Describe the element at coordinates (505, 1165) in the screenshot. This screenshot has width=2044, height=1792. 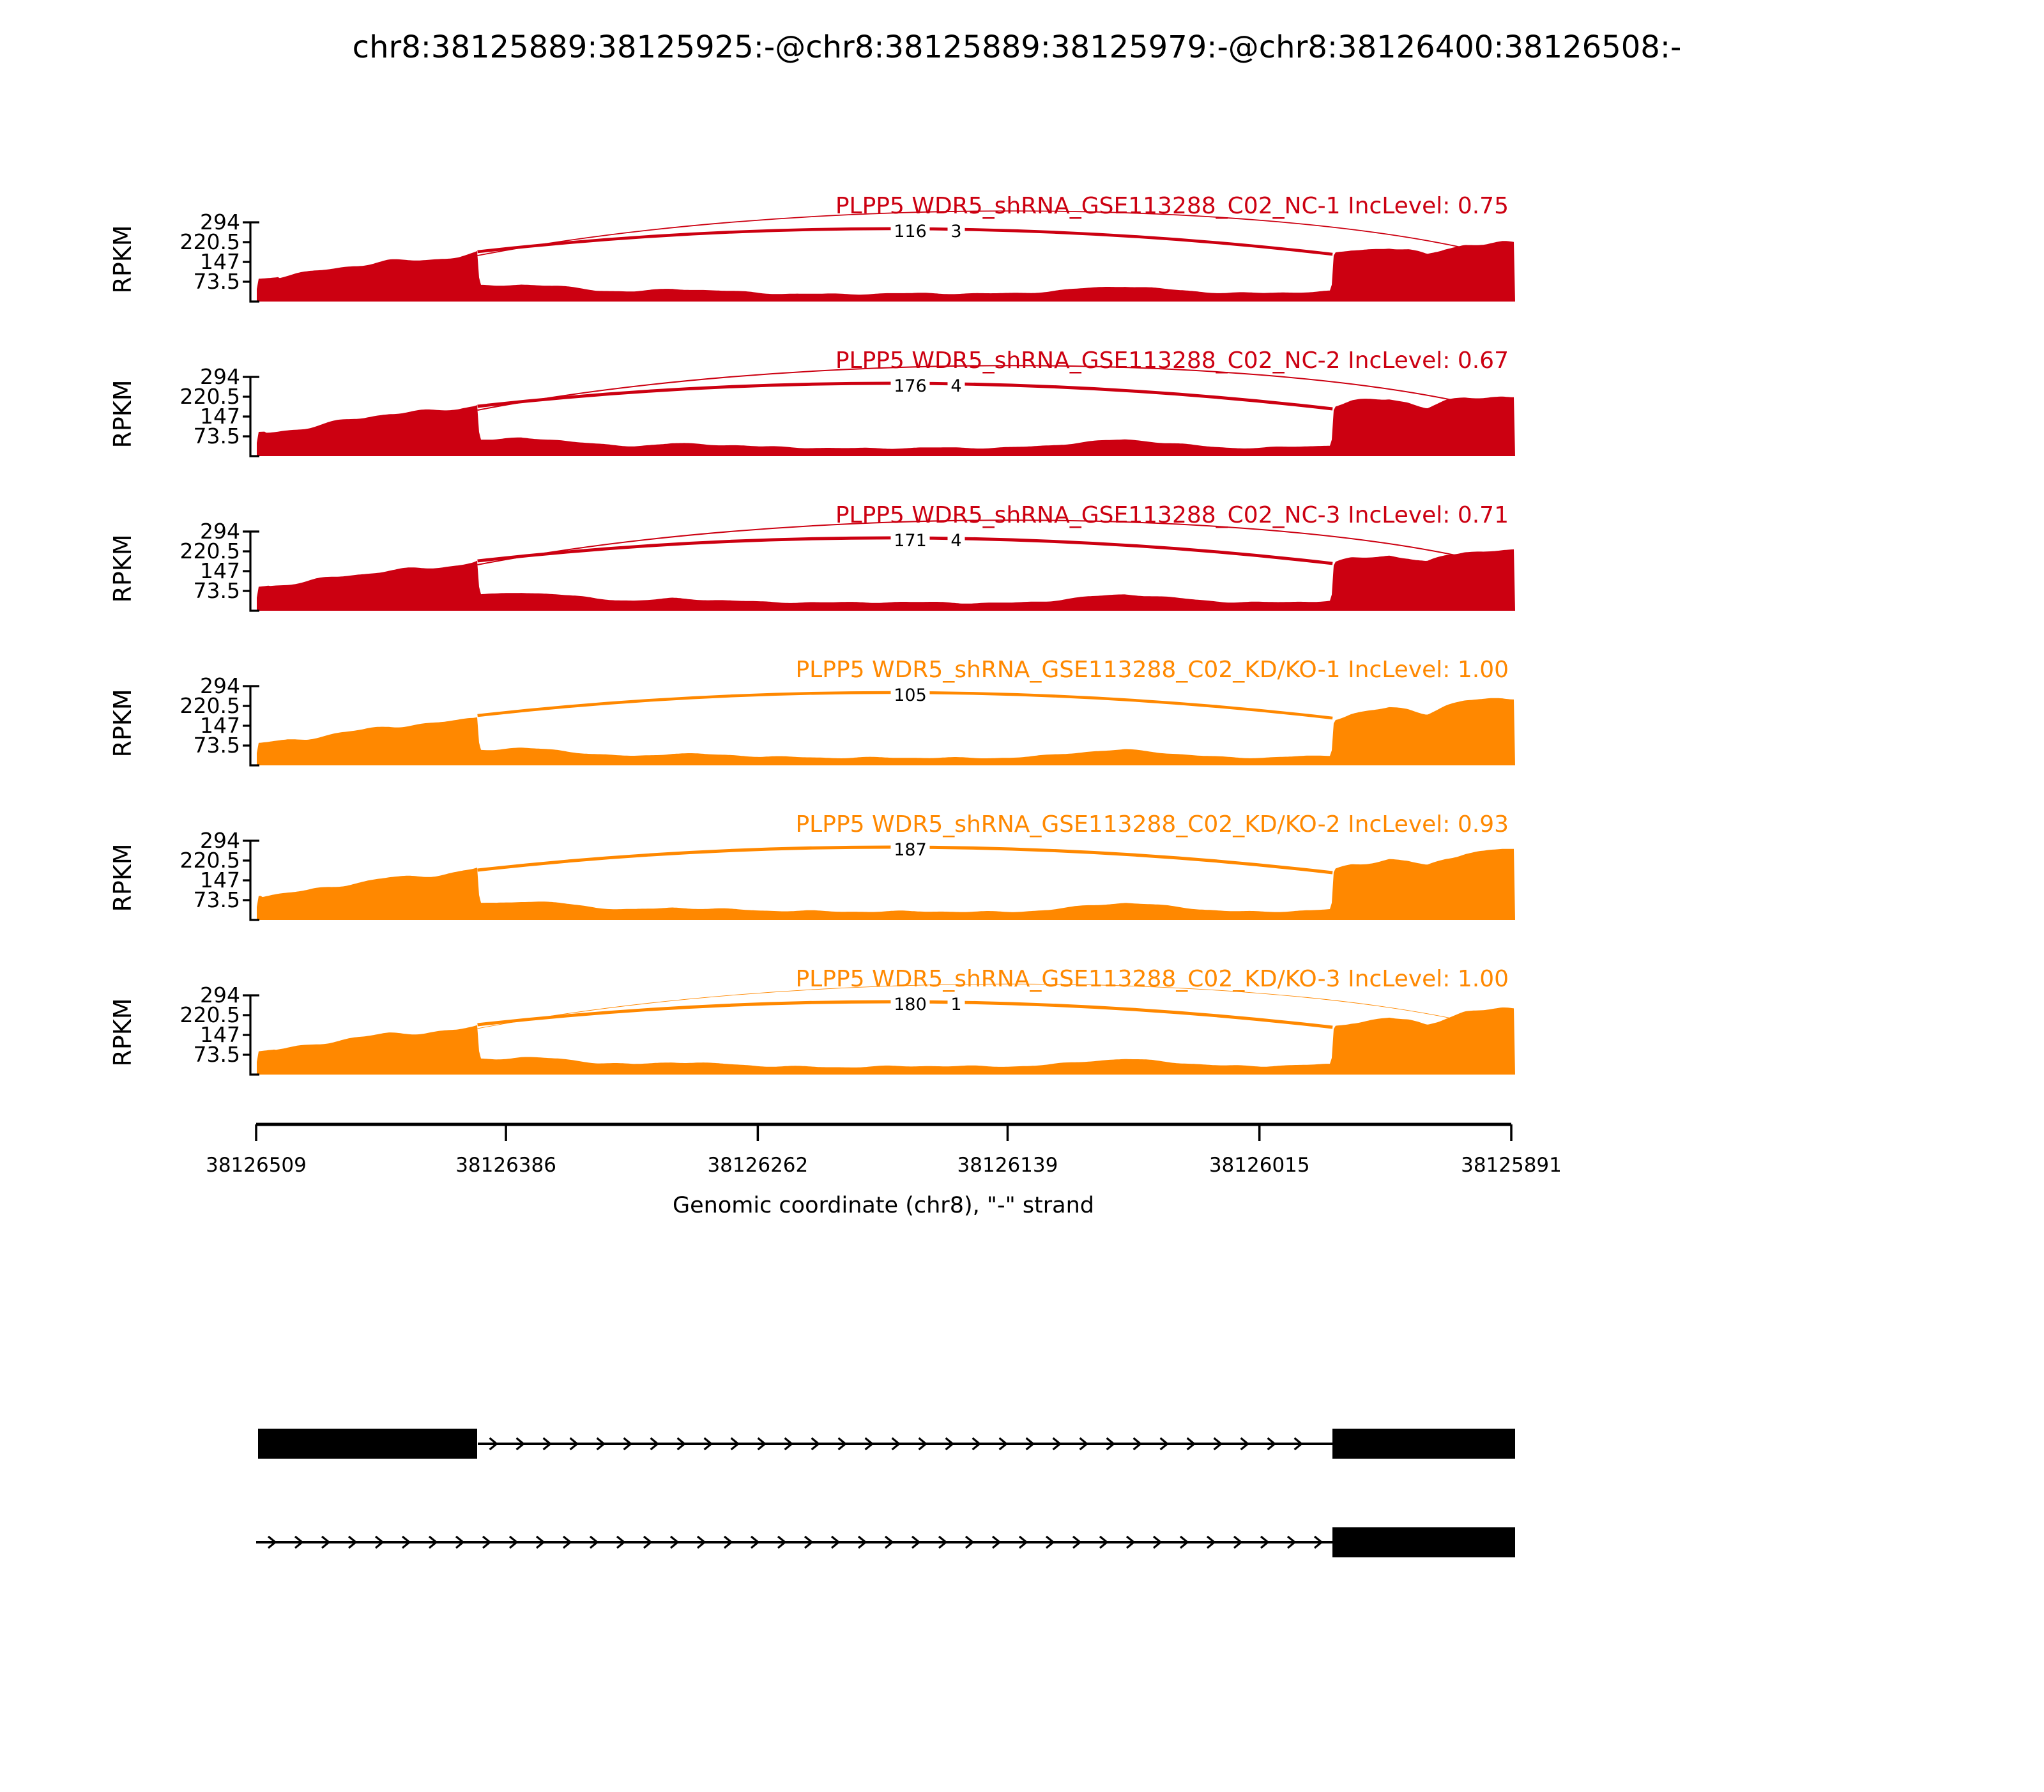
I see `x-axis-tick-label: 38126386` at that location.